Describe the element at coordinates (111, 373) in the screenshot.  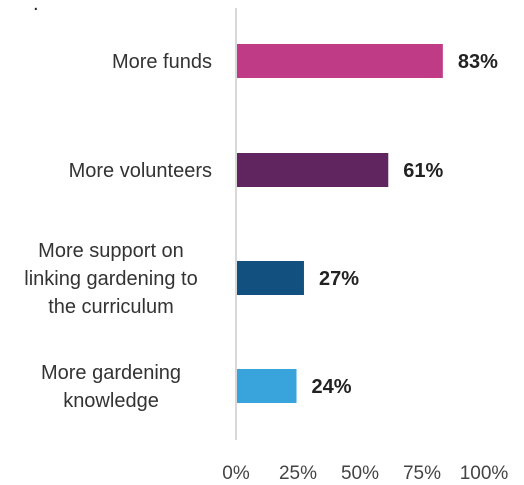
I see `category-label-3-line-0: More gardening` at that location.